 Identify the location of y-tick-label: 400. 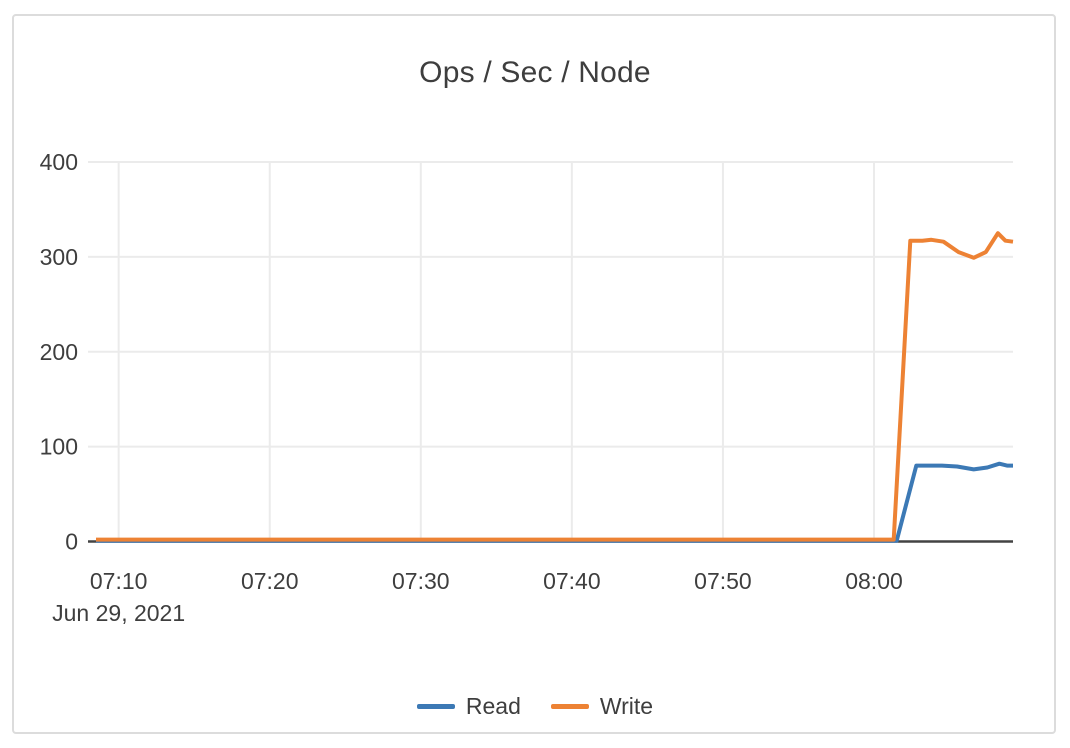
(59, 162).